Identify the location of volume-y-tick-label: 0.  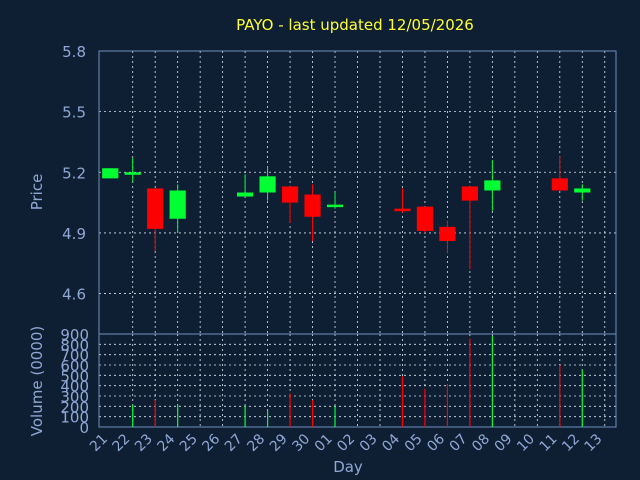
(84, 428).